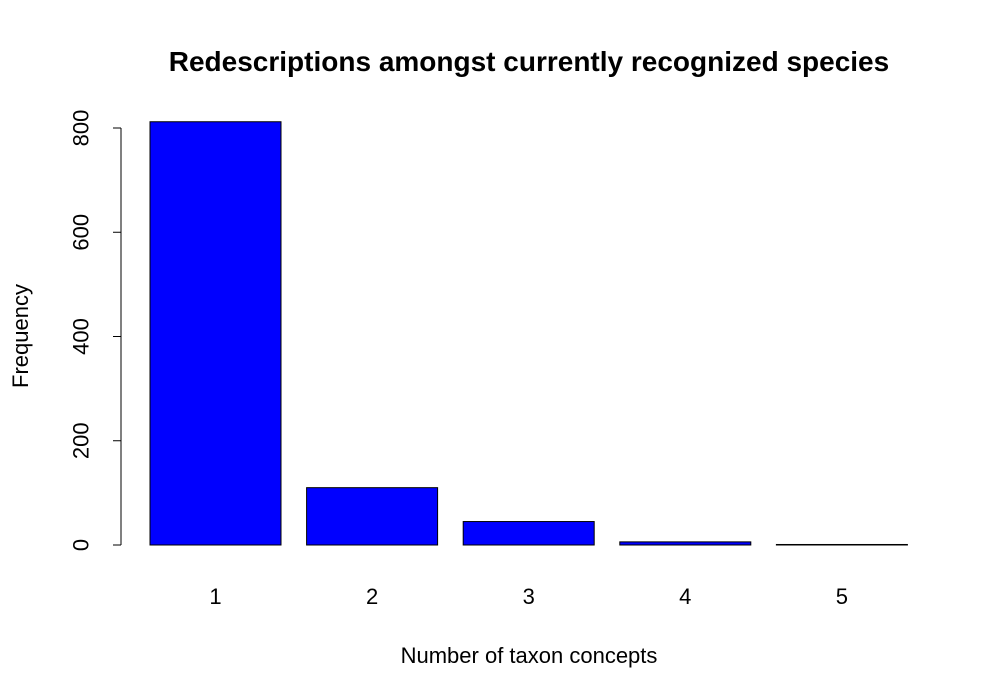 This screenshot has width=1000, height=700. I want to click on x-axis-label: Number of taxon concepts, so click(529, 655).